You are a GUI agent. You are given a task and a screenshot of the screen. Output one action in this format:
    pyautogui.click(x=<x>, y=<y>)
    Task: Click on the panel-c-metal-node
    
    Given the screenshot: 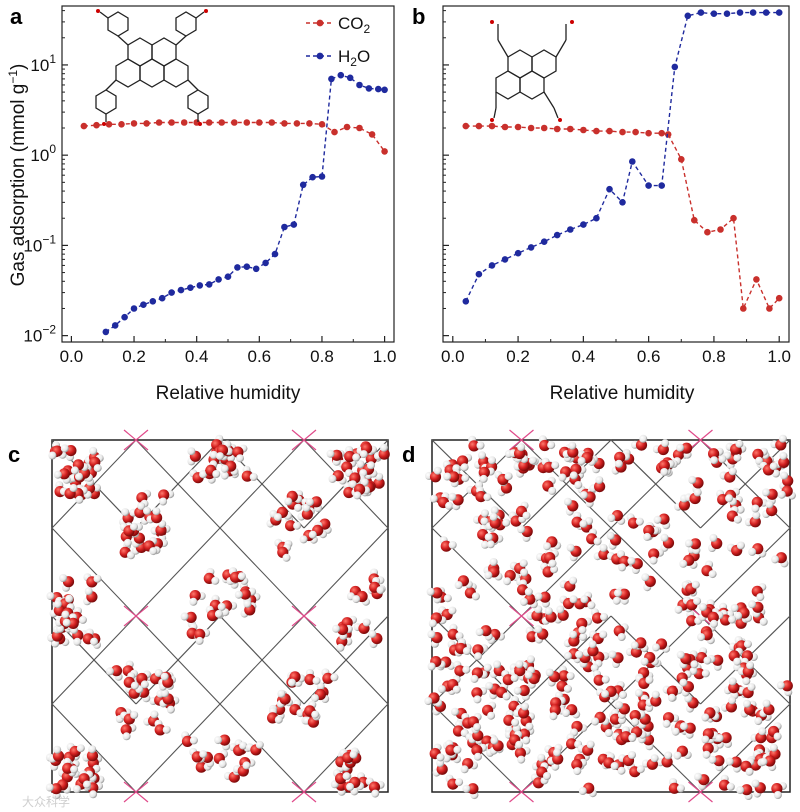 What is the action you would take?
    pyautogui.click(x=304, y=616)
    